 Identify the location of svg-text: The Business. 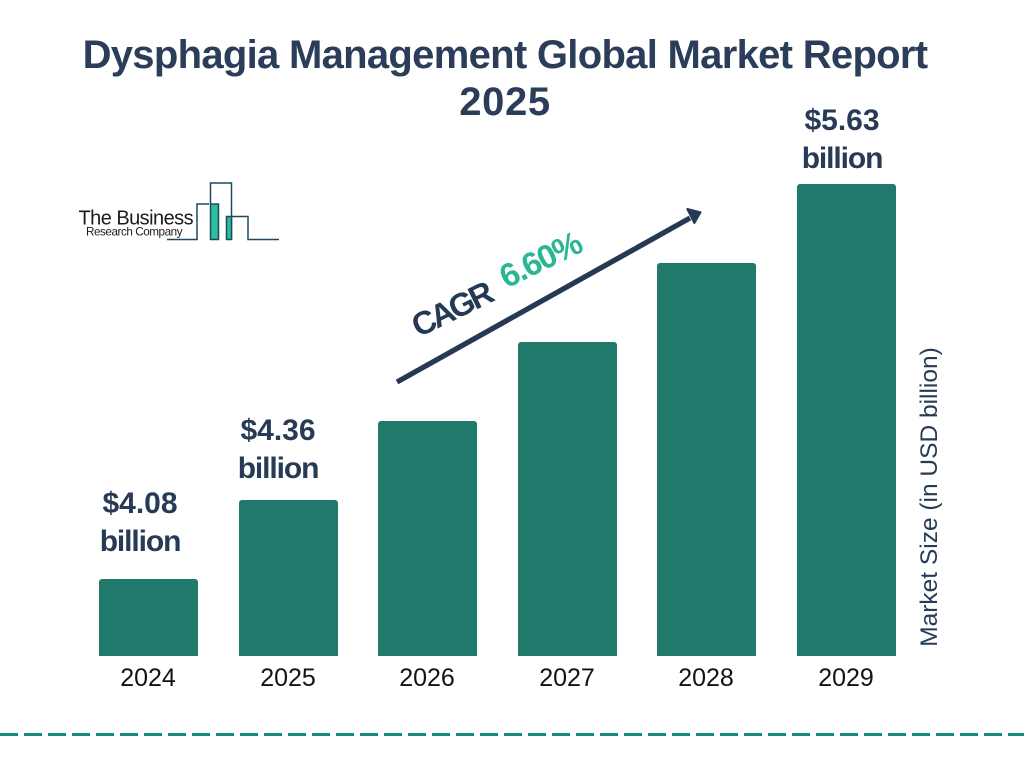
(136, 219).